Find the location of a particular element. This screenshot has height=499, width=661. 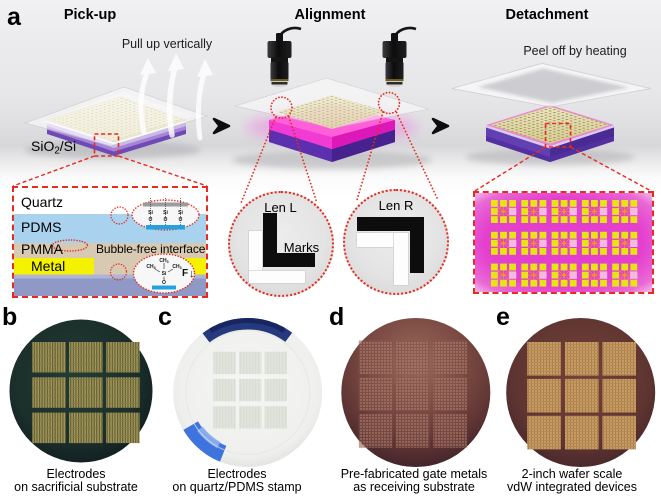

cross-section-graphics: Si Si Si O O O CH3 CH3 CH3 Si O is located at coordinates (110, 242).